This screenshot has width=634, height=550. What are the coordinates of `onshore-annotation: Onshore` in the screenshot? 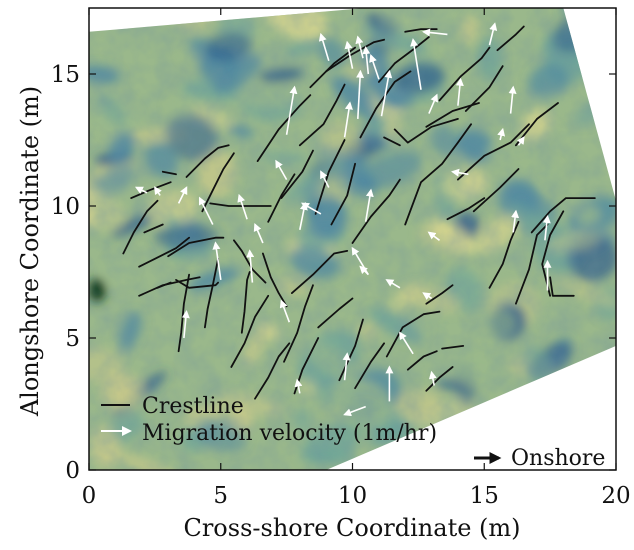 It's located at (539, 458).